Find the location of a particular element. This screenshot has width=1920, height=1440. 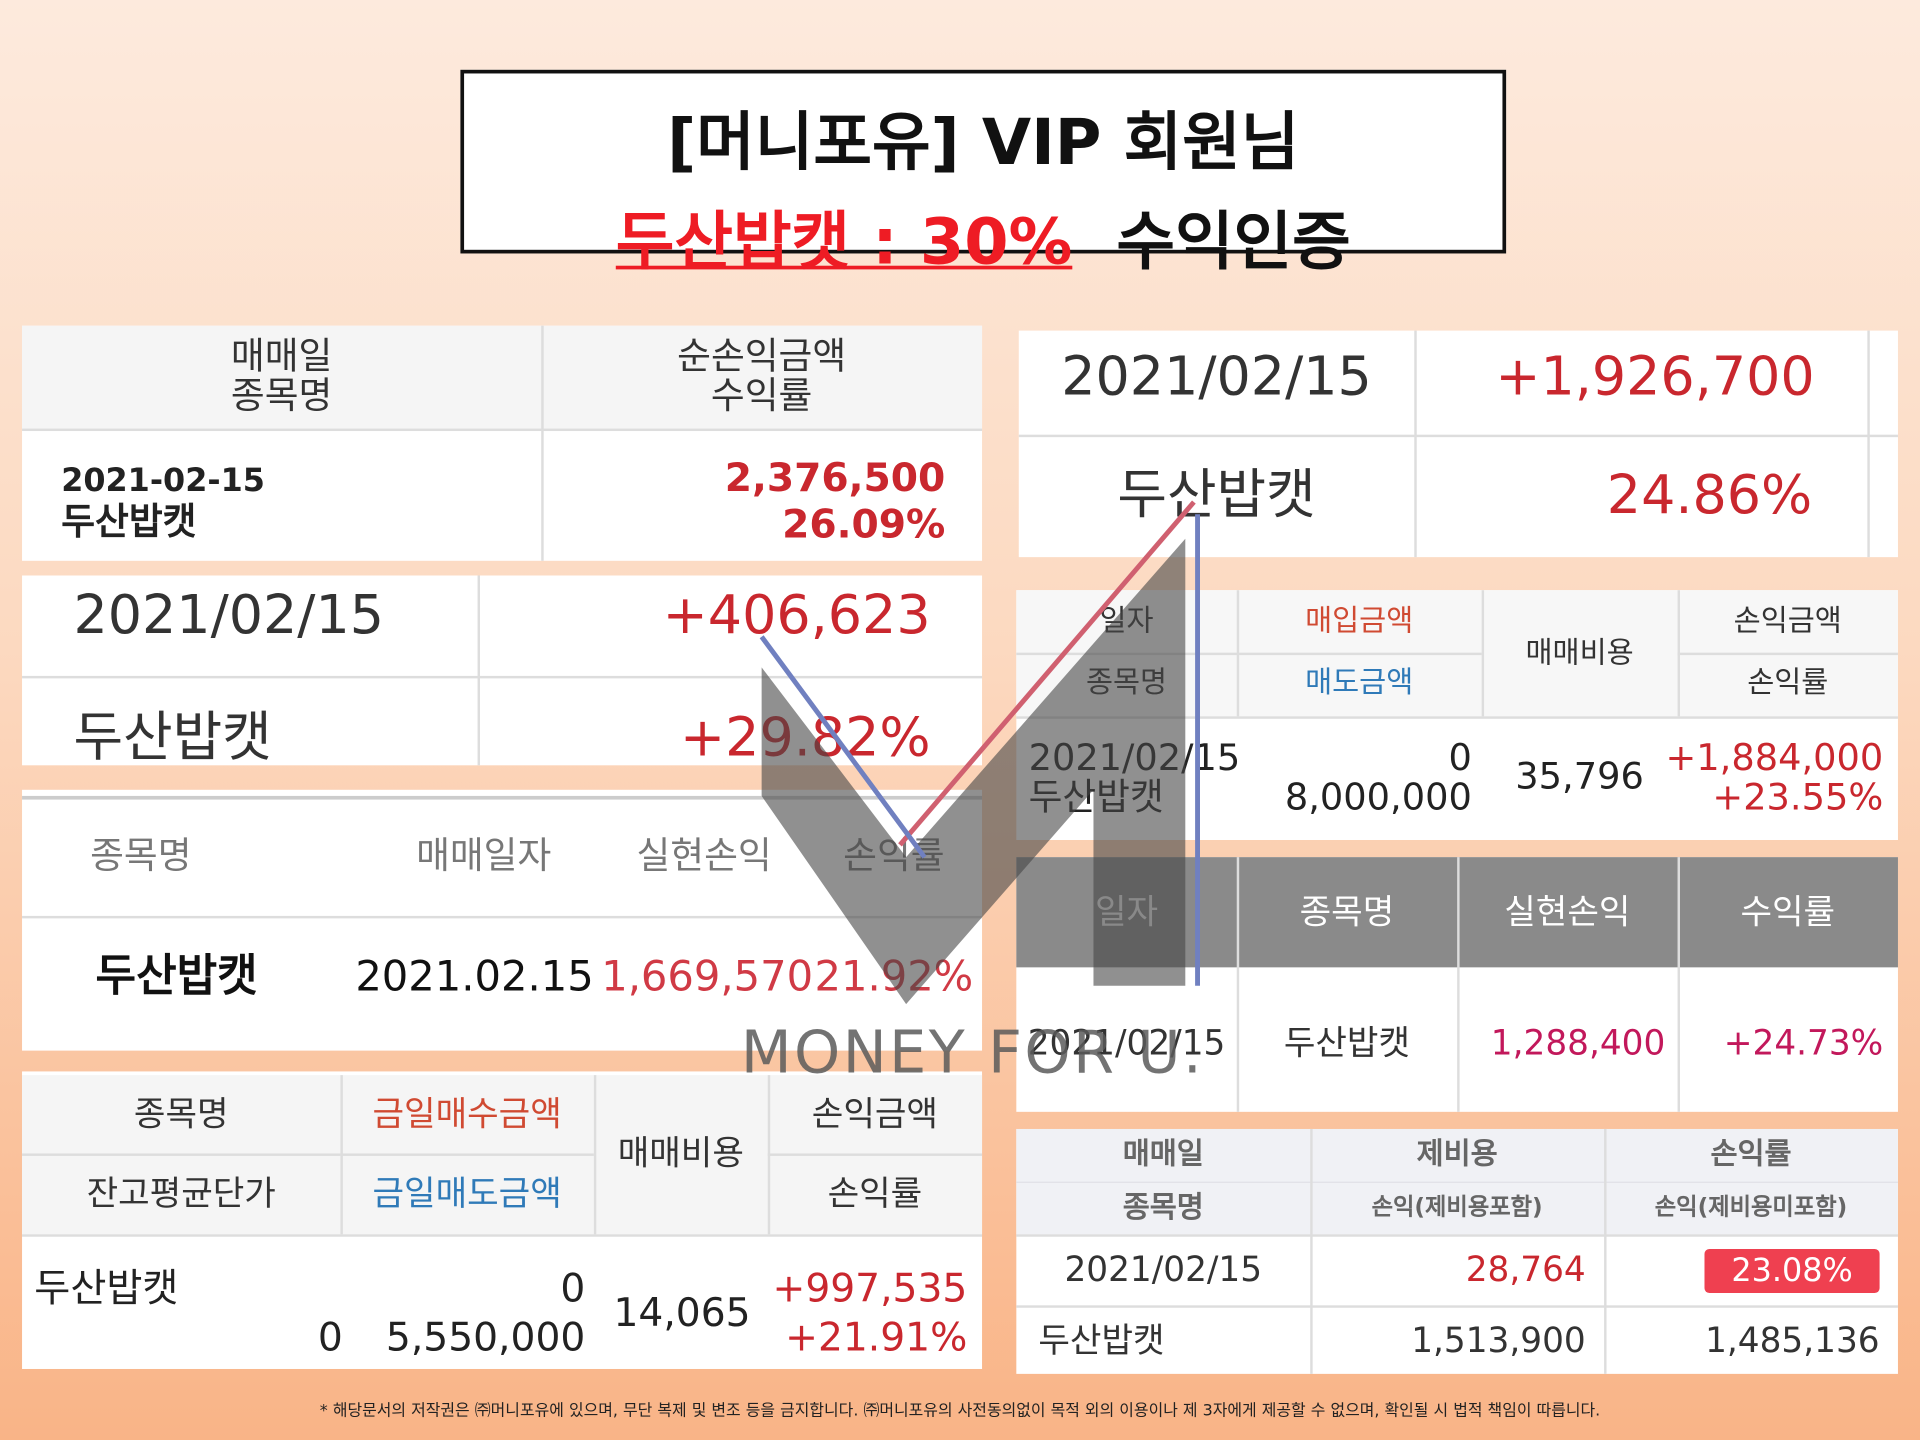

cell-text: 수익률 is located at coordinates (1788, 911).